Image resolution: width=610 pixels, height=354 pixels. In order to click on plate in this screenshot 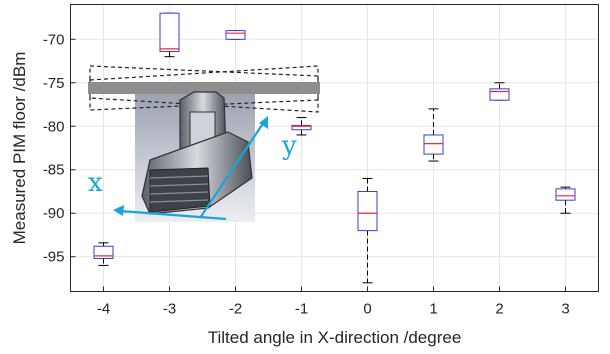, I will do `click(204, 88)`.